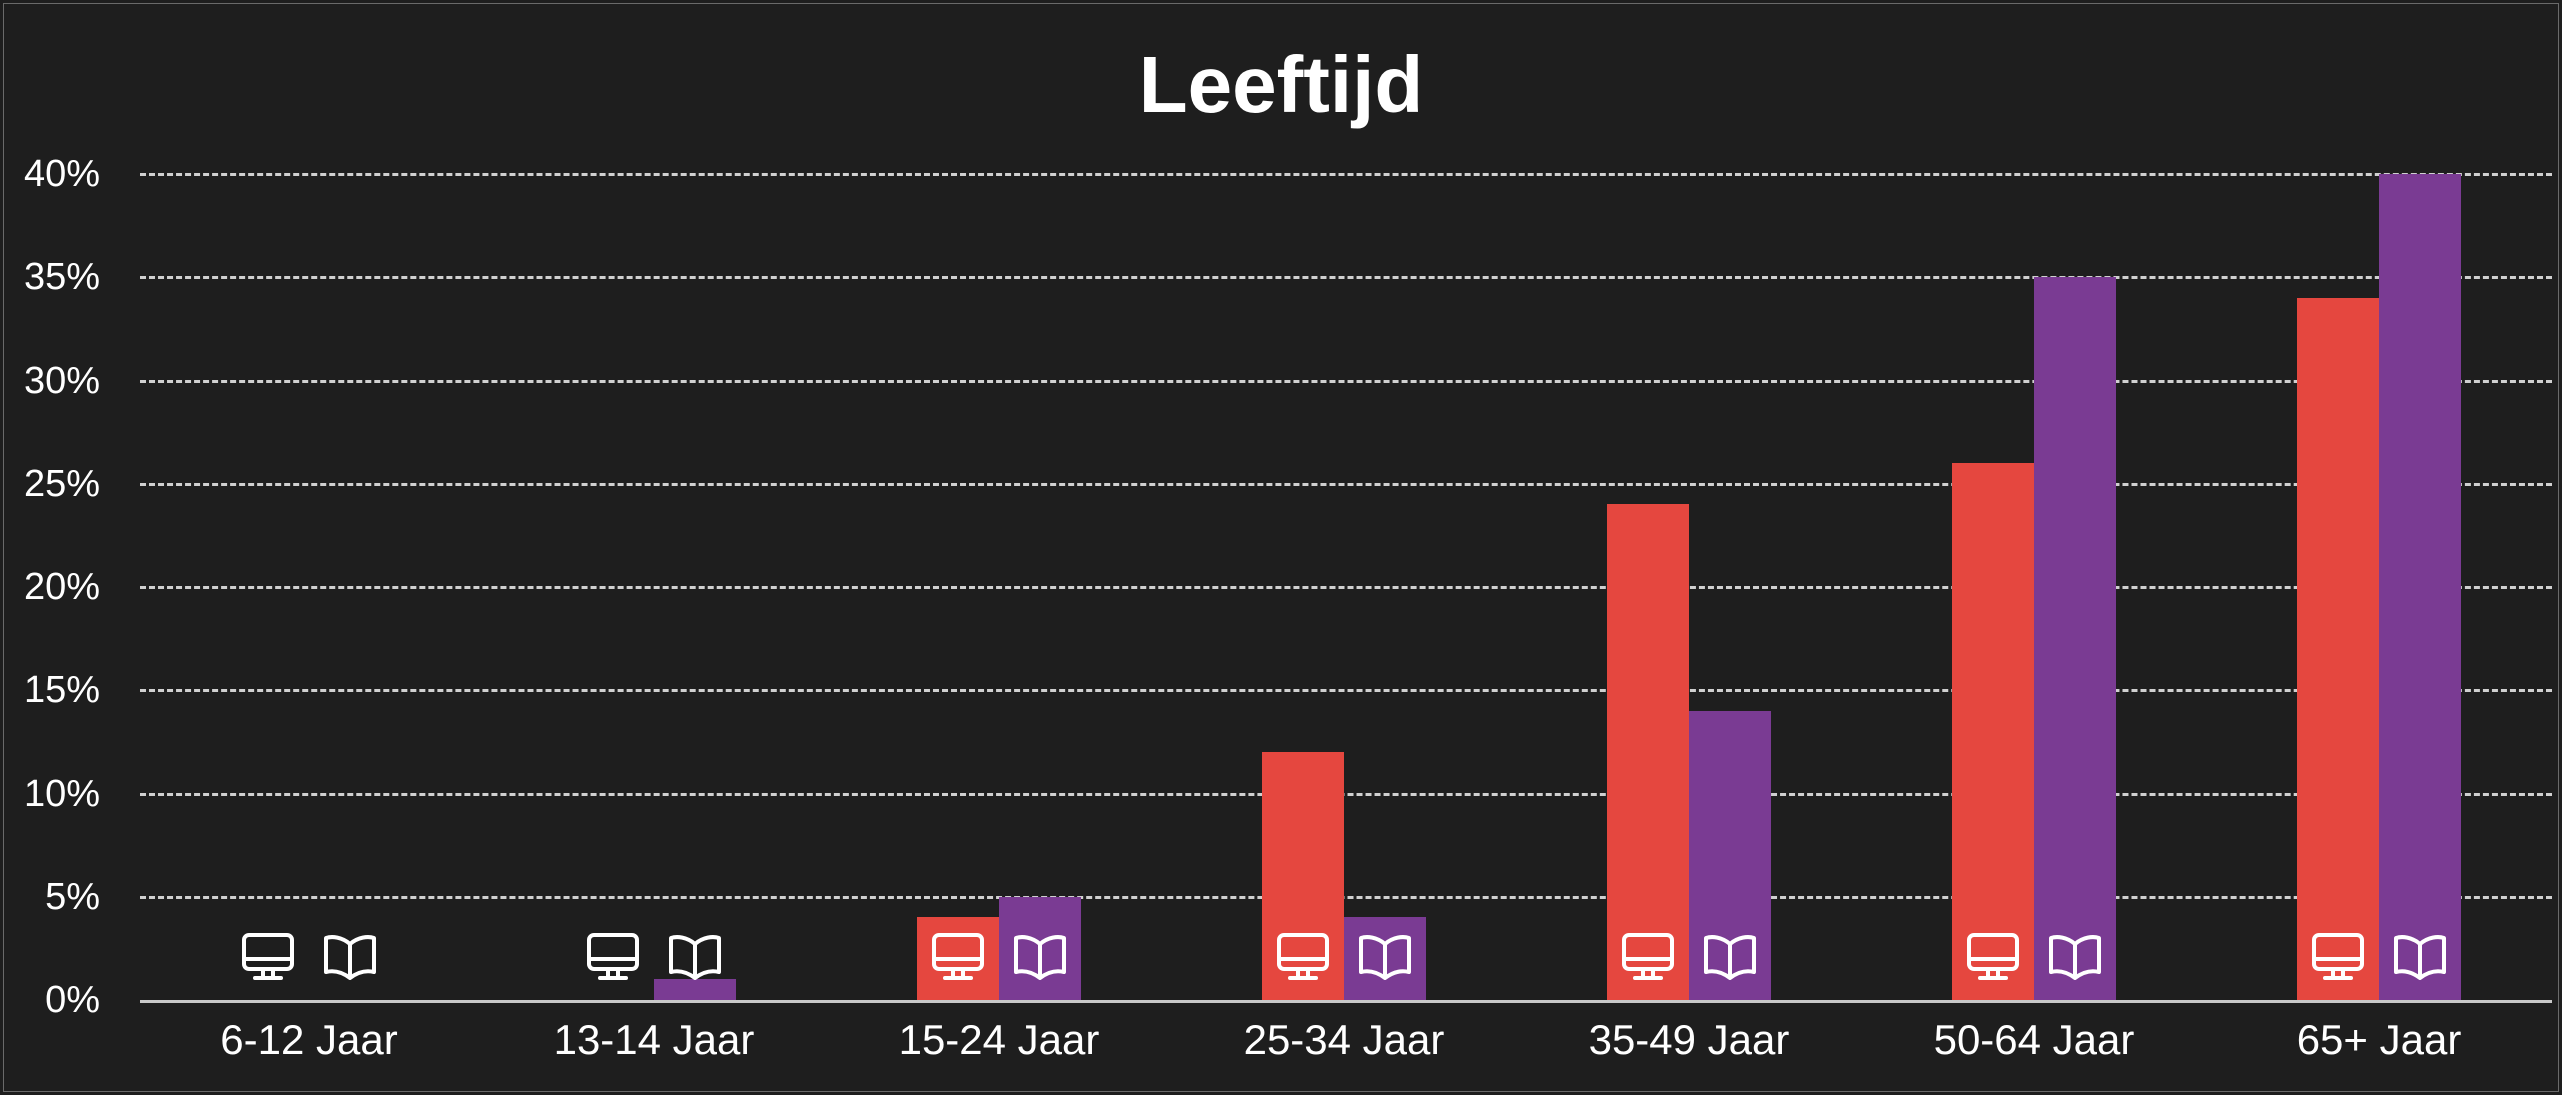 The height and width of the screenshot is (1095, 2562). Describe the element at coordinates (1346, 1001) in the screenshot. I see `x-axis-line` at that location.